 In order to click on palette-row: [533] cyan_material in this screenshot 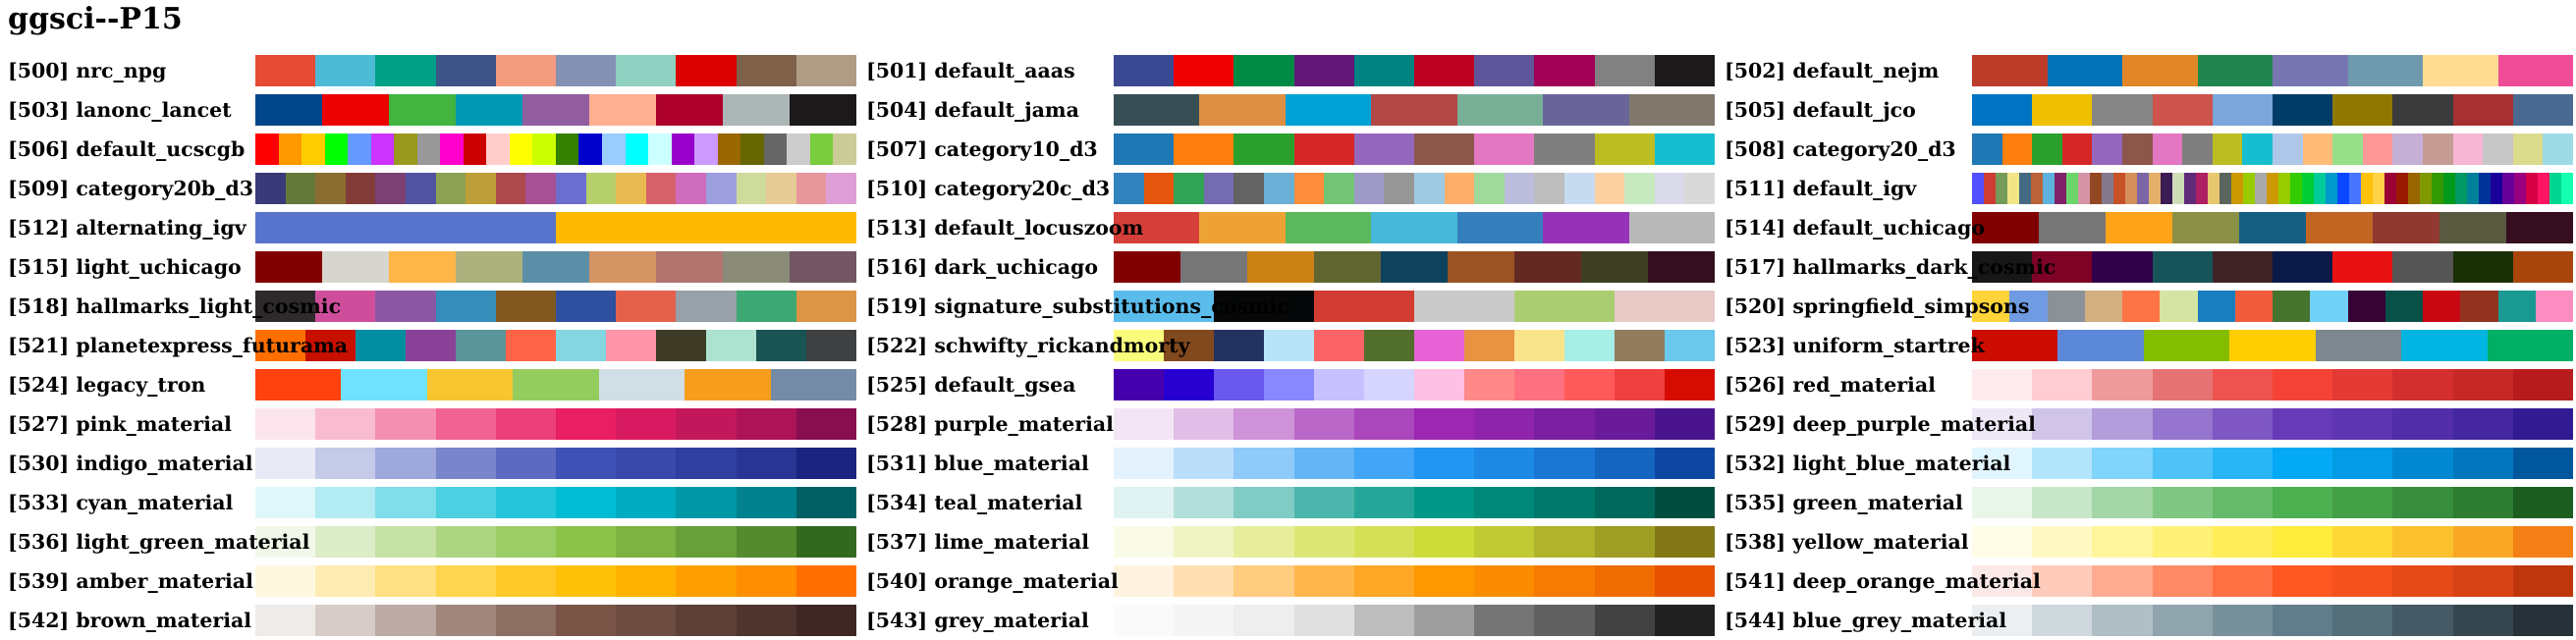, I will do `click(429, 502)`.